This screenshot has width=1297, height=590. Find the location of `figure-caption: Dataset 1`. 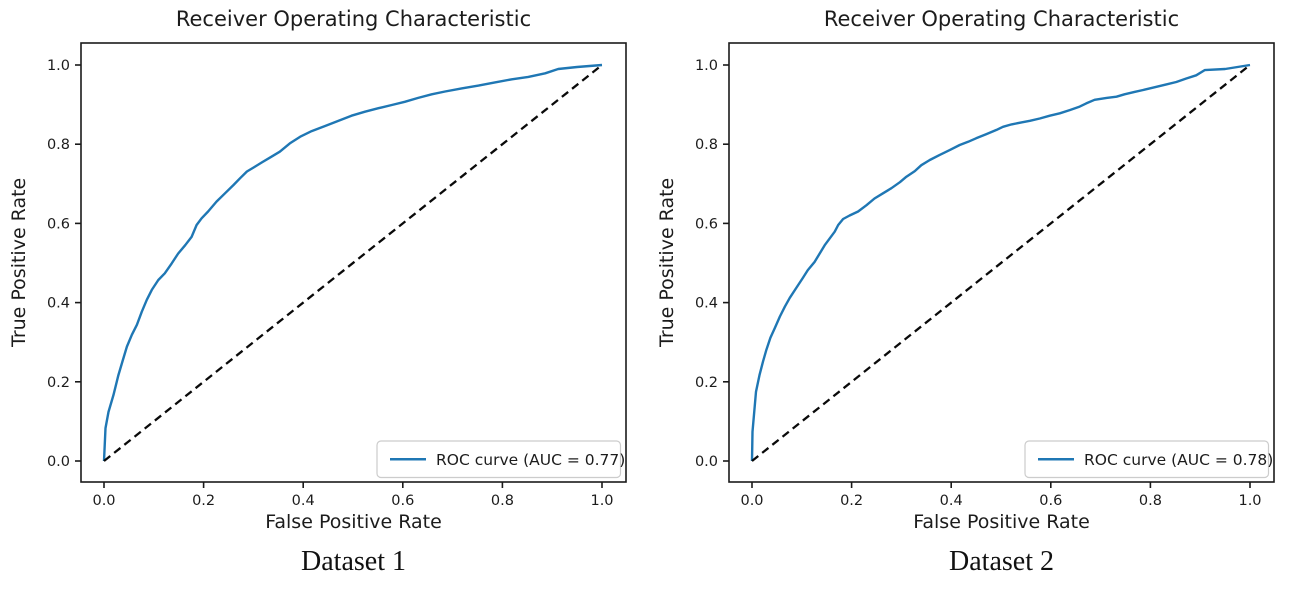

figure-caption: Dataset 1 is located at coordinates (353, 561).